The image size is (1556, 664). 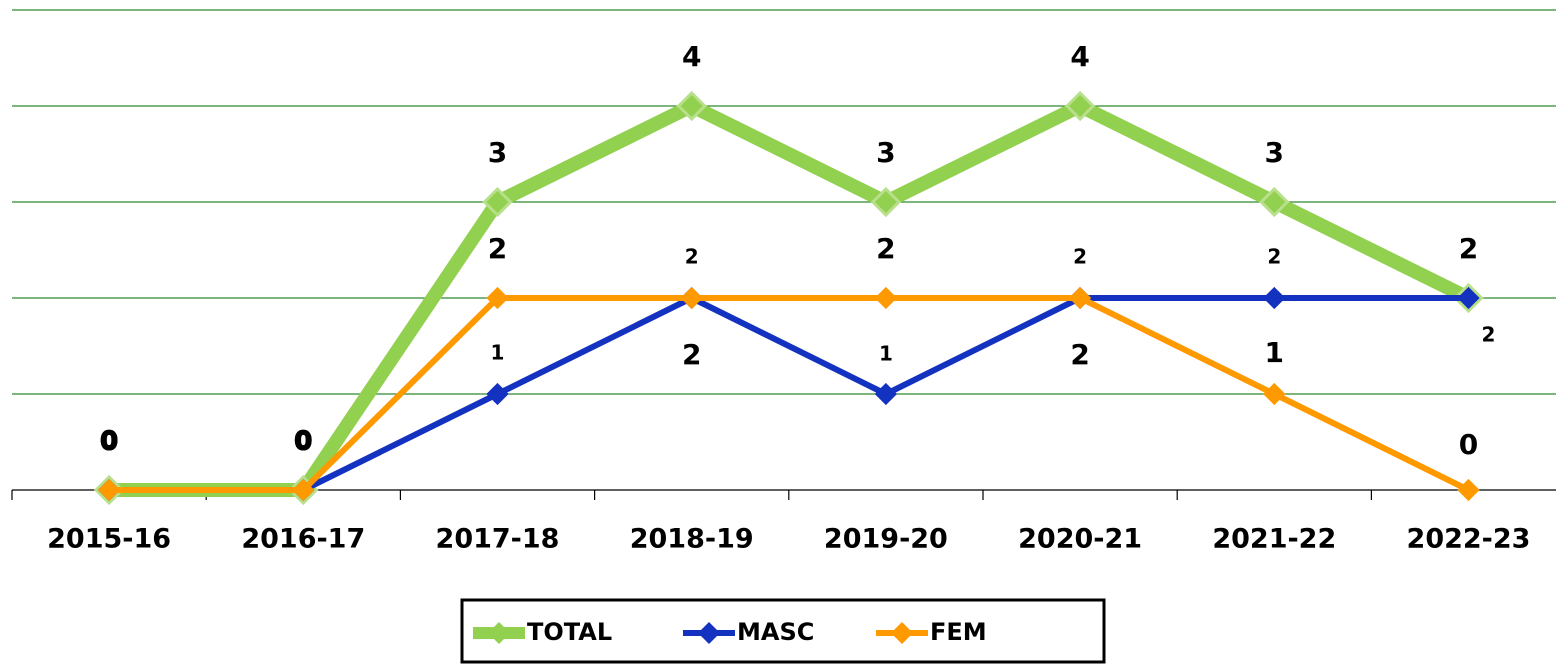 I want to click on x-tick-label: 2017-18, so click(x=498, y=539).